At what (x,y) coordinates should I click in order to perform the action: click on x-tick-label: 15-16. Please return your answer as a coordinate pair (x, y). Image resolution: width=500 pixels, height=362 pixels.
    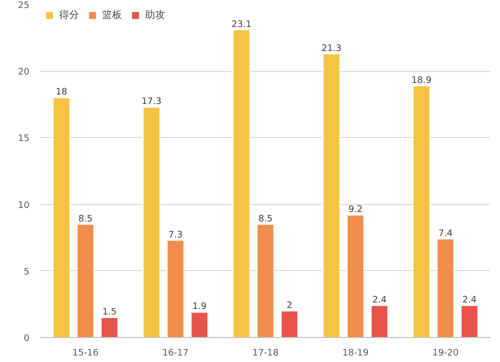
    Looking at the image, I should click on (85, 353).